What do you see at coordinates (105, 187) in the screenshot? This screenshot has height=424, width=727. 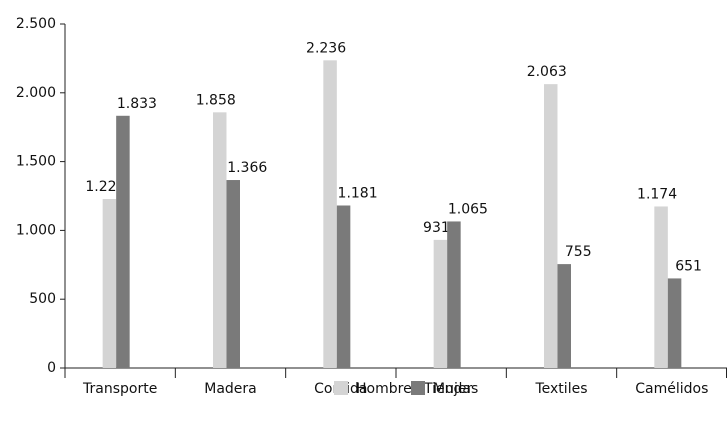 I see `value-label: 1.228` at bounding box center [105, 187].